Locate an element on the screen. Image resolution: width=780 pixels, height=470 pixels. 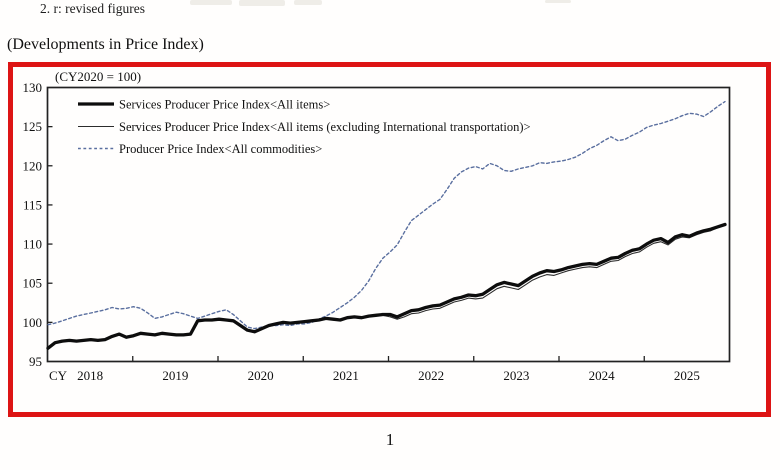
y-tick-label: 125 is located at coordinates (33, 126).